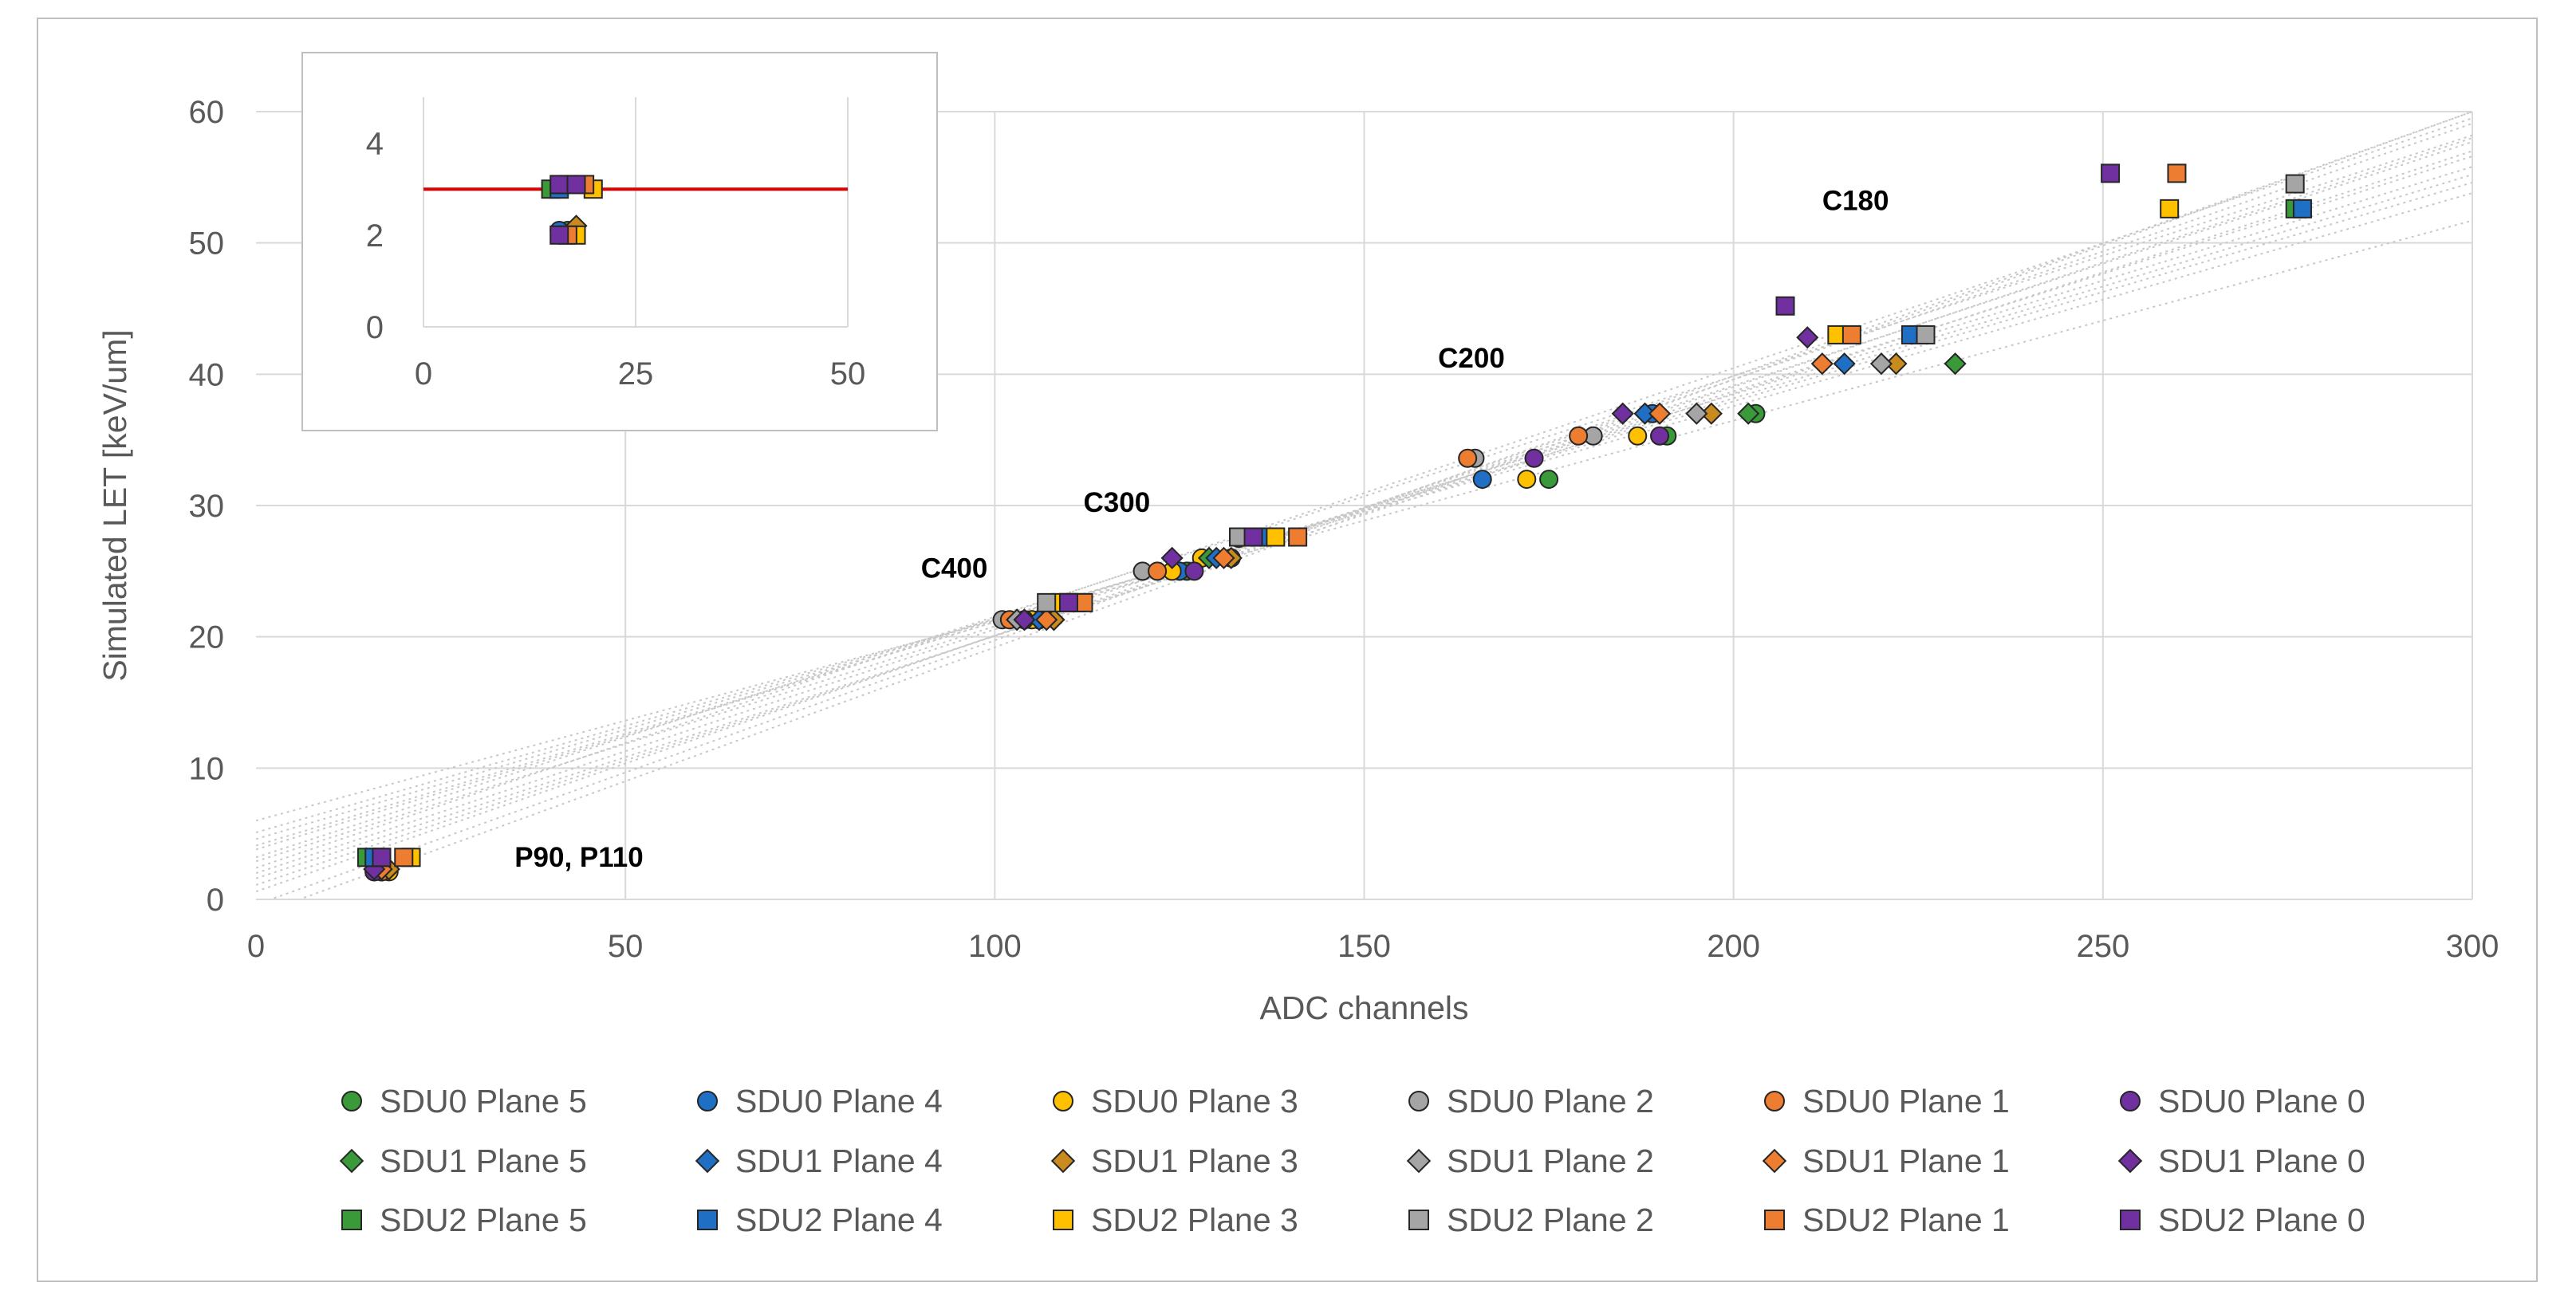 The height and width of the screenshot is (1314, 2576). I want to click on legend-label: SDU1 Plane 5, so click(483, 1161).